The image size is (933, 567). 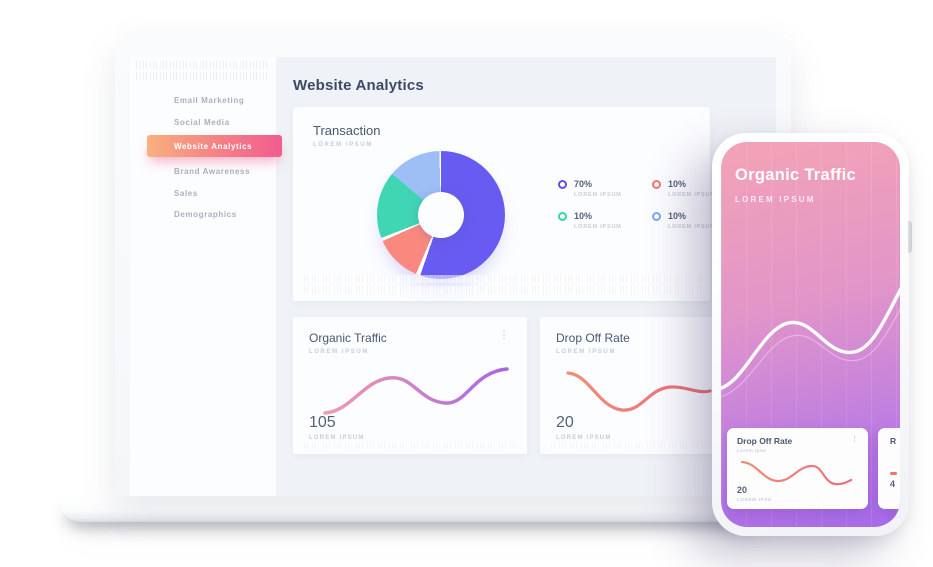 I want to click on sidebar-item-brand-awareness: Brand Awareness, so click(x=212, y=172).